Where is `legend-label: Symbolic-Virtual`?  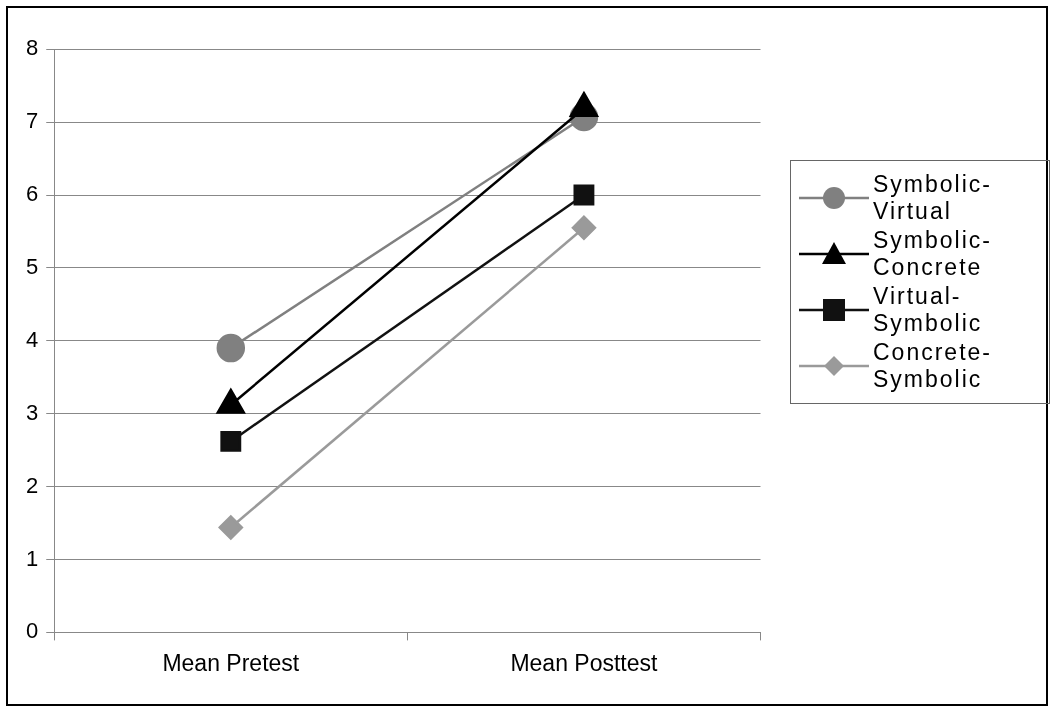 legend-label: Symbolic-Virtual is located at coordinates (933, 198).